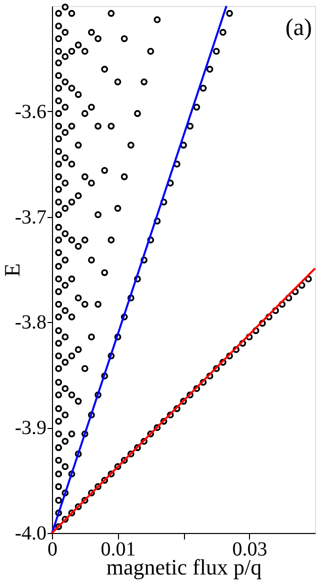 The image size is (320, 580). I want to click on y-tick-label: -3.7, so click(30, 217).